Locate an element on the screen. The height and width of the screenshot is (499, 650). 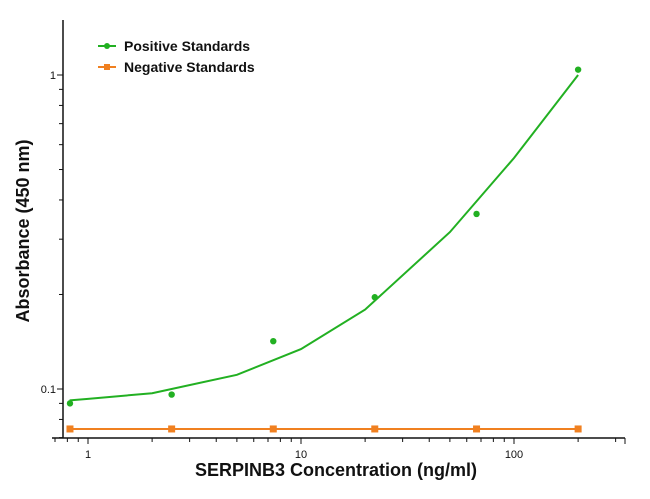
x-tick-label: 10 is located at coordinates (301, 455).